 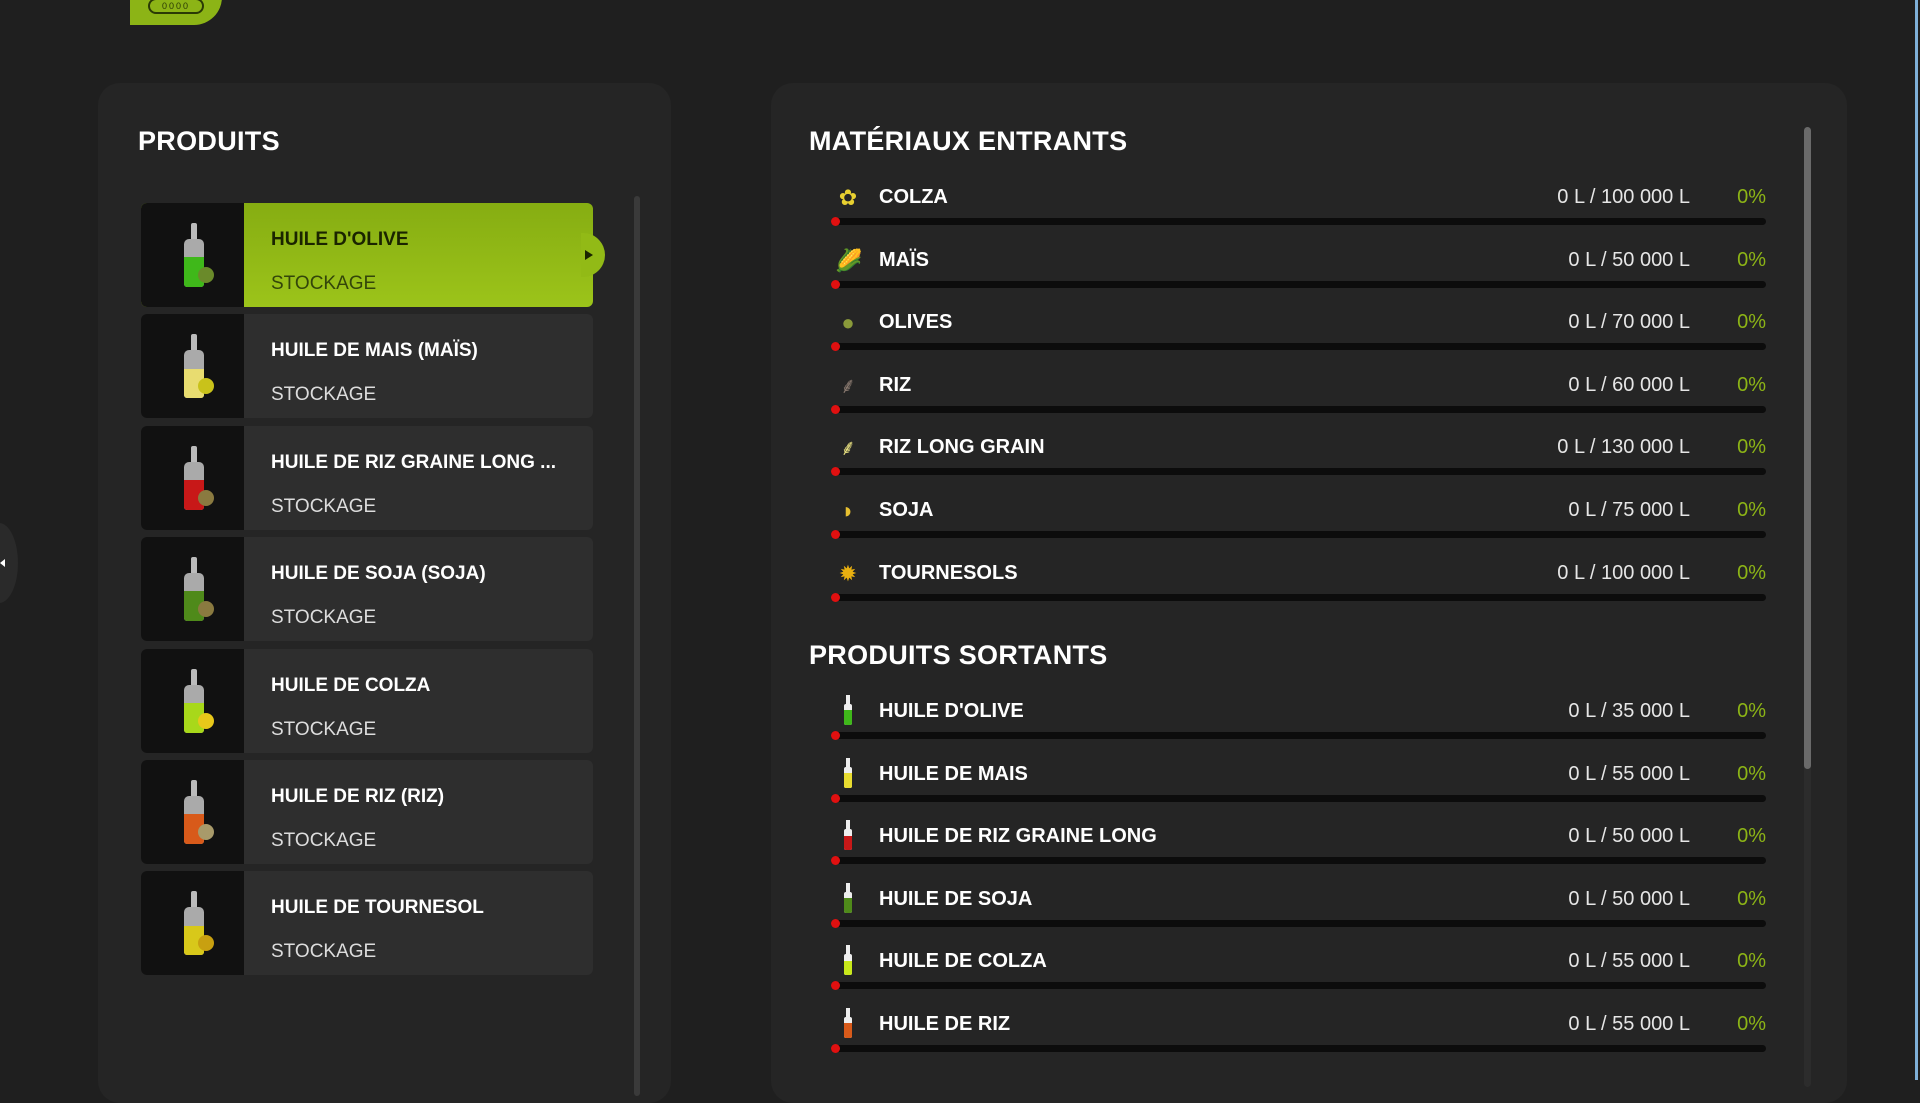 What do you see at coordinates (904, 259) in the screenshot?
I see `row-label: MAÏS` at bounding box center [904, 259].